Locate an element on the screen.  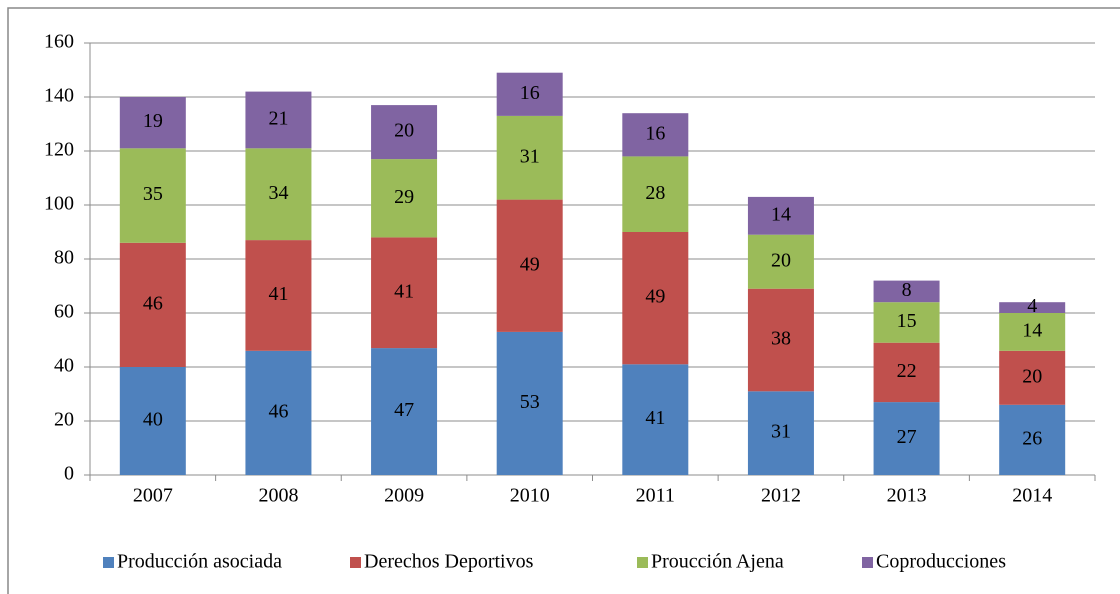
legend-label: Coproducciones is located at coordinates (941, 562).